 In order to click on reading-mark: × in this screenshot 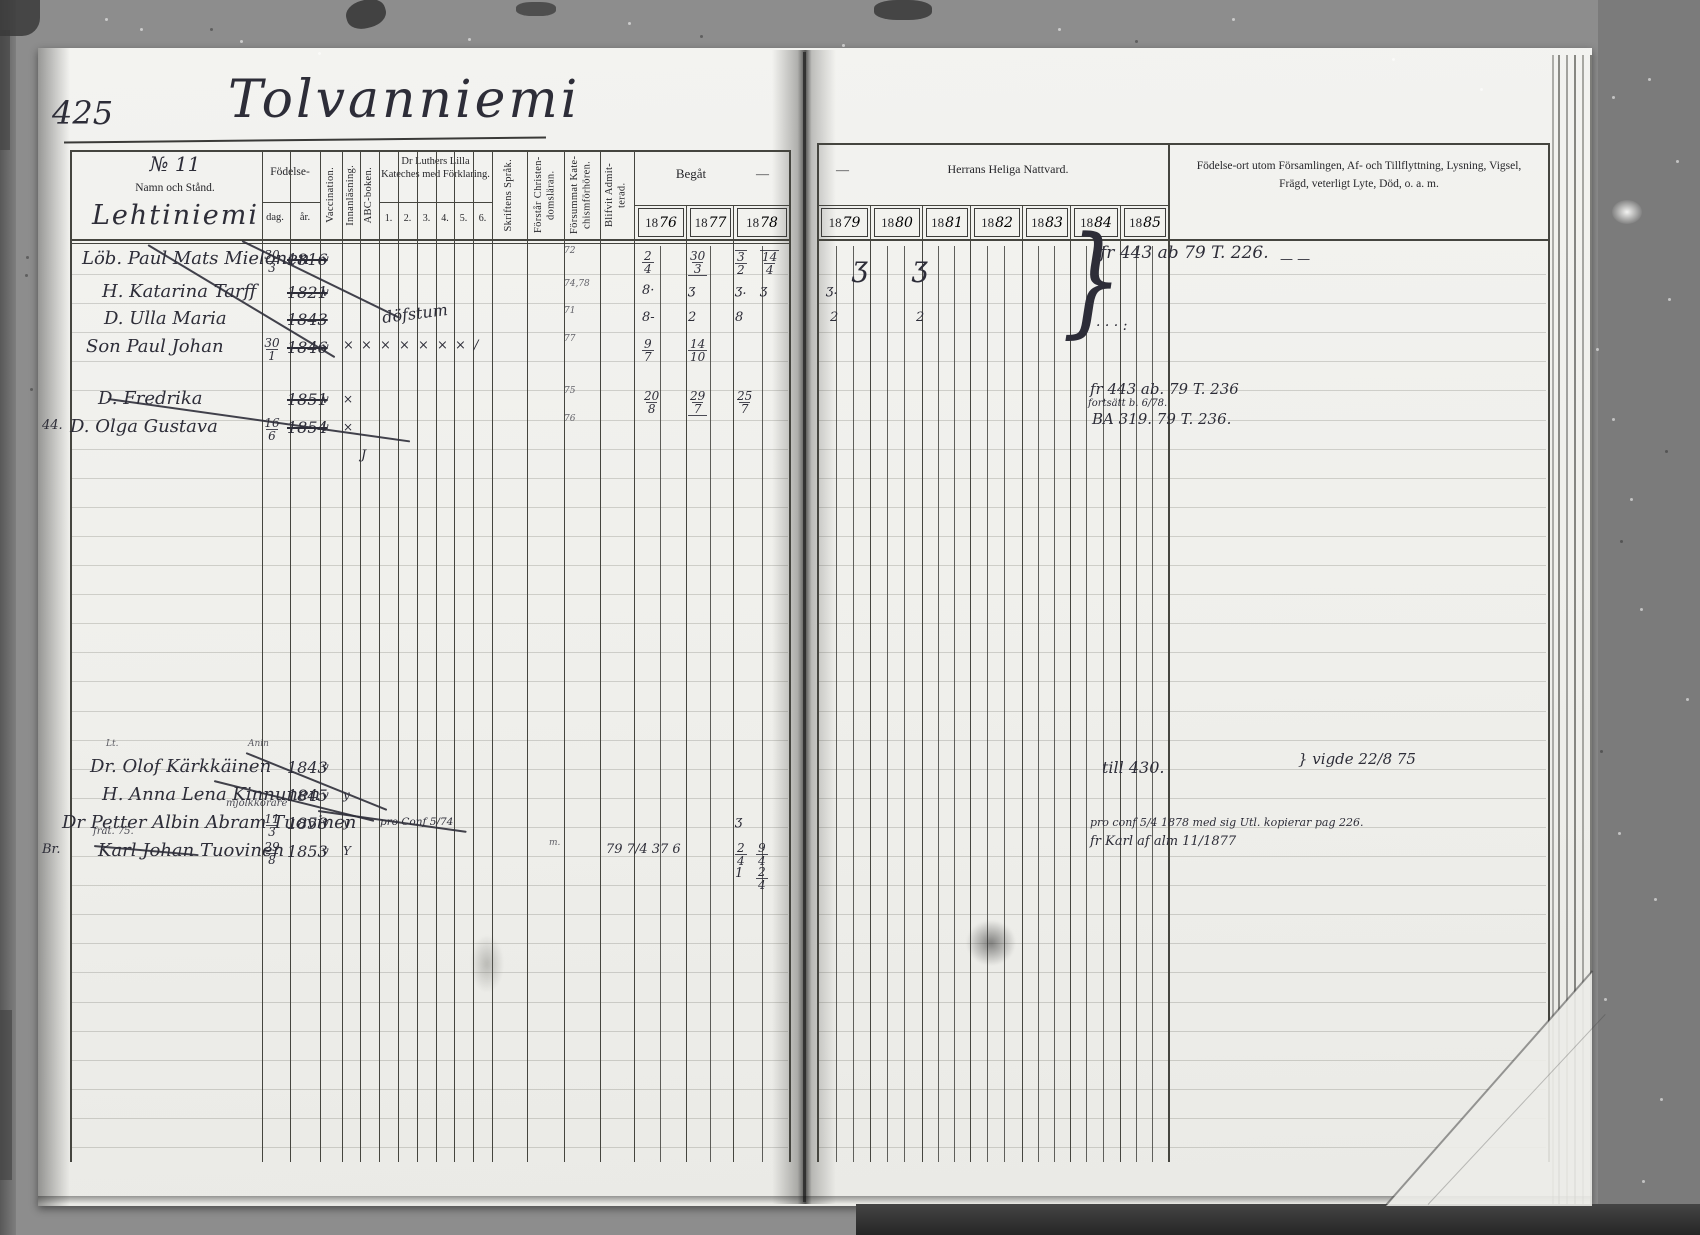, I will do `click(348, 399)`.